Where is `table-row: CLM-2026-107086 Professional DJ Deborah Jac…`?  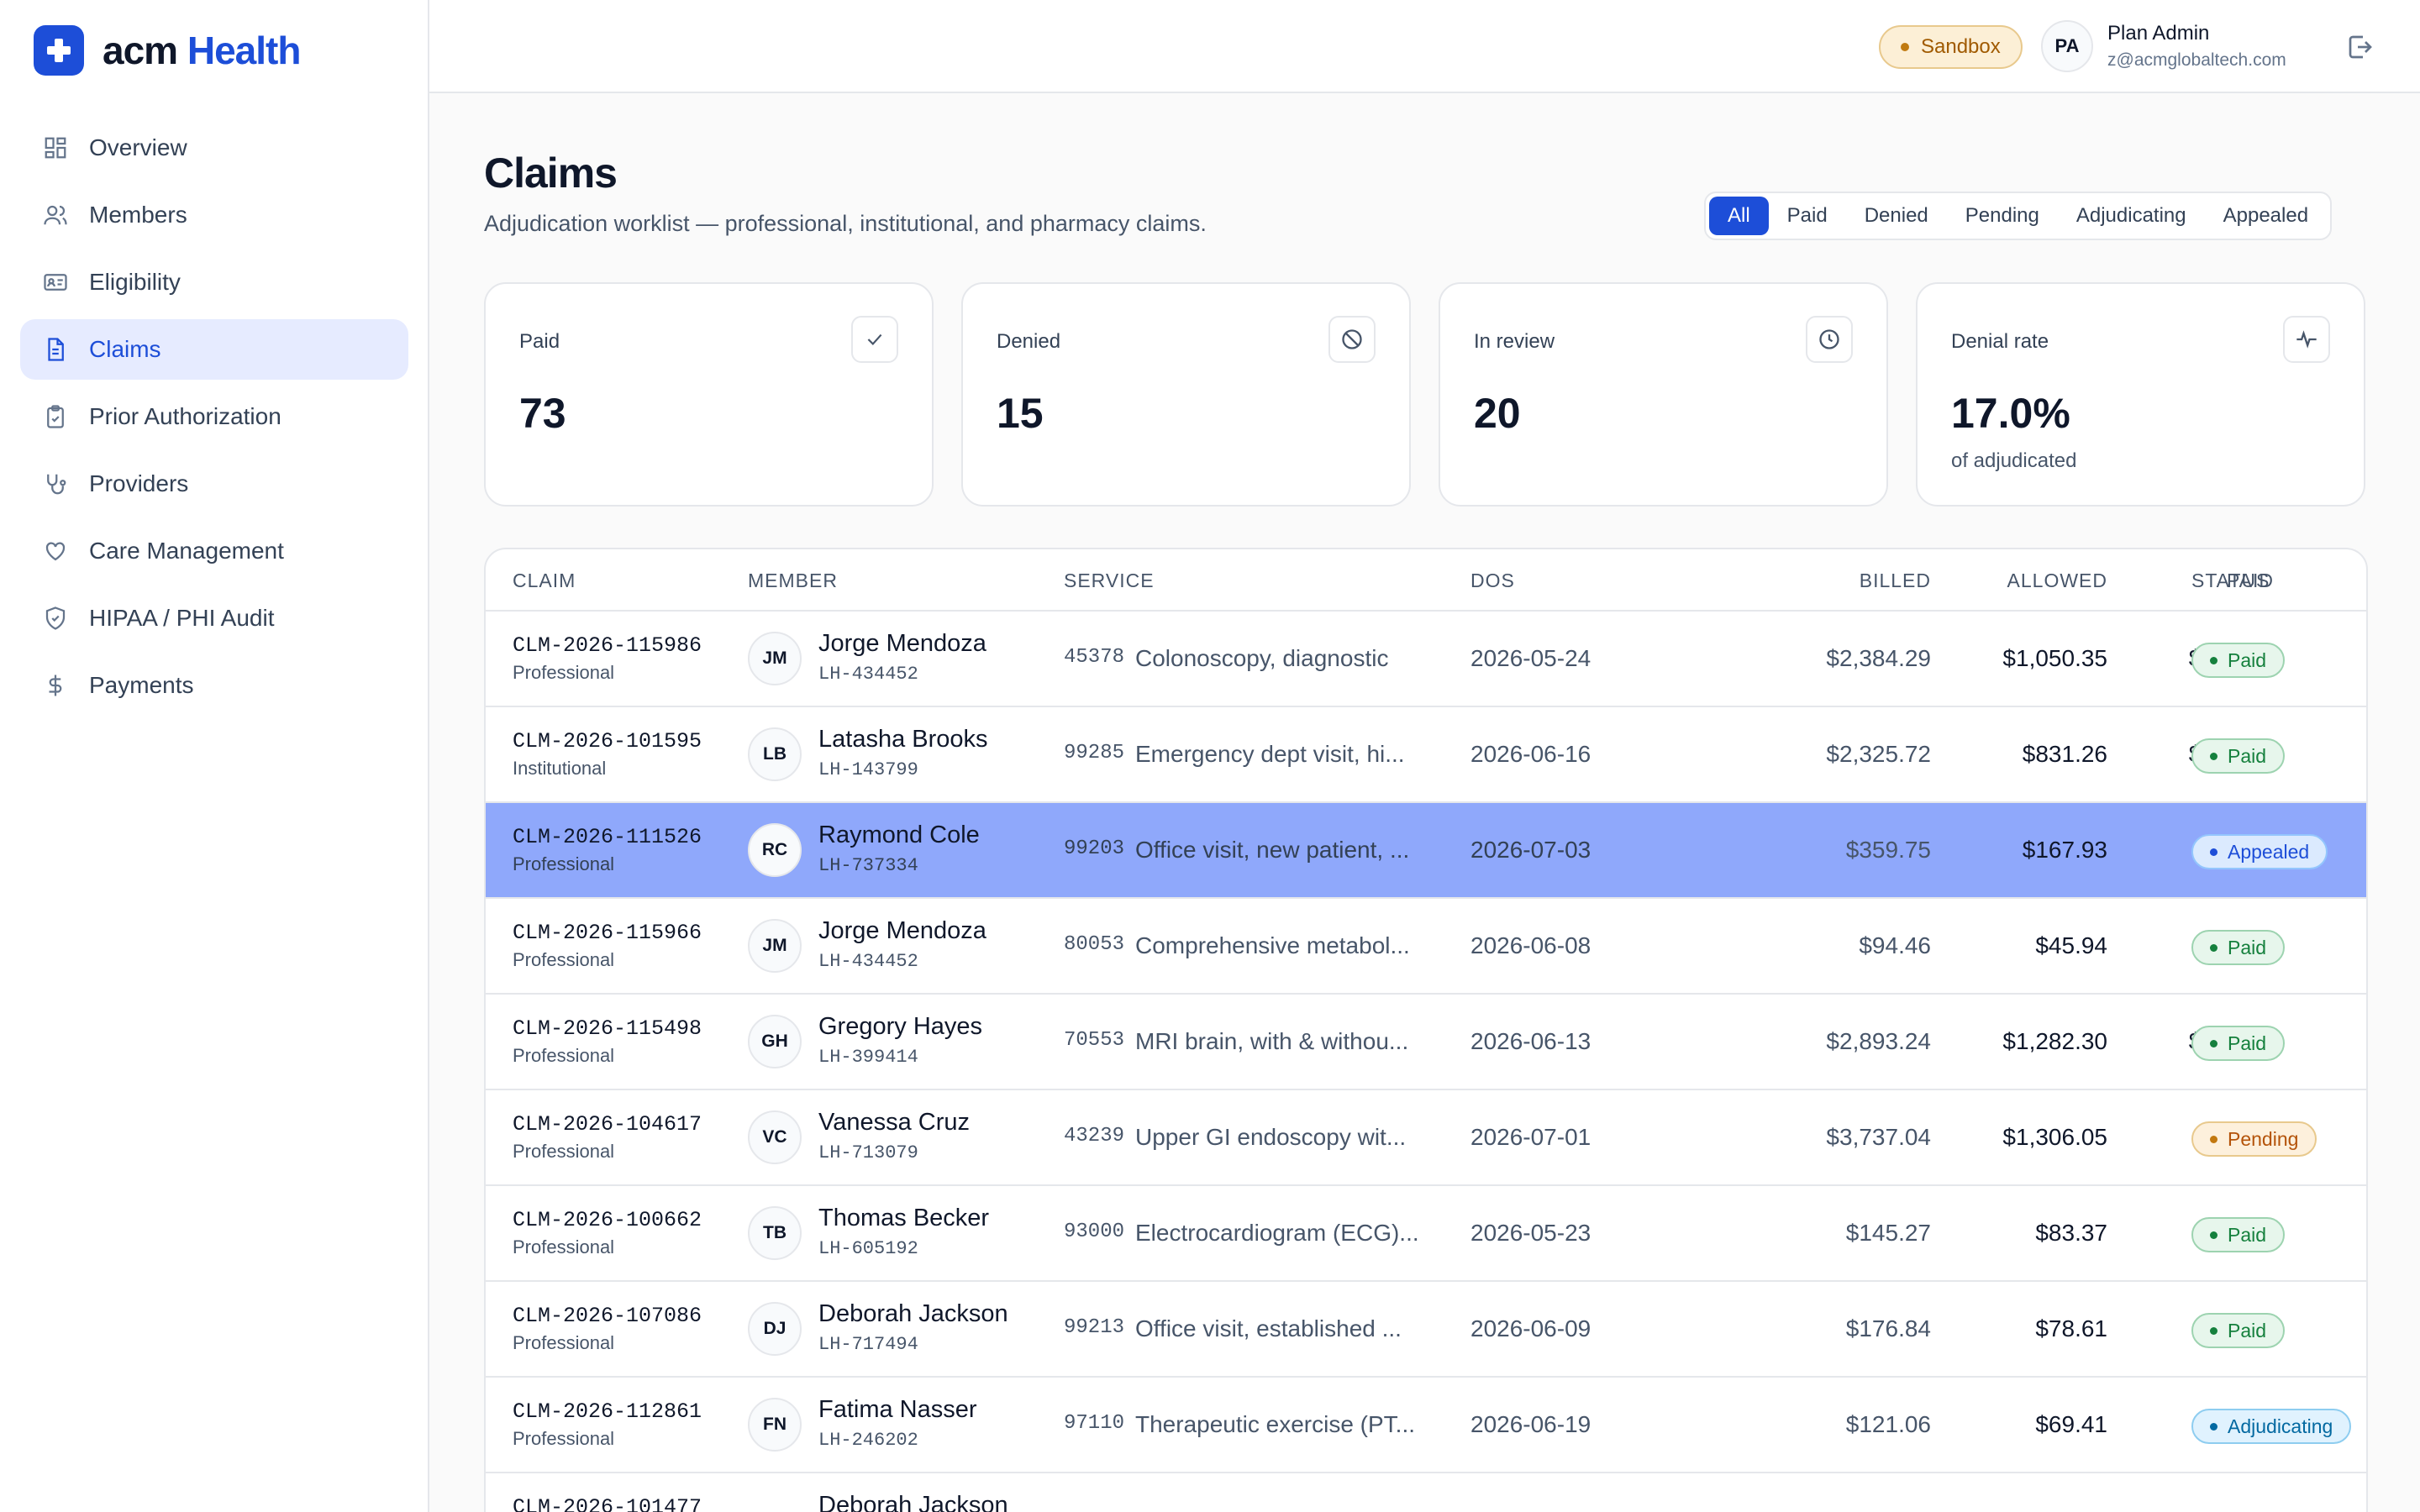 table-row: CLM-2026-107086 Professional DJ Deborah Jac… is located at coordinates (1426, 1330).